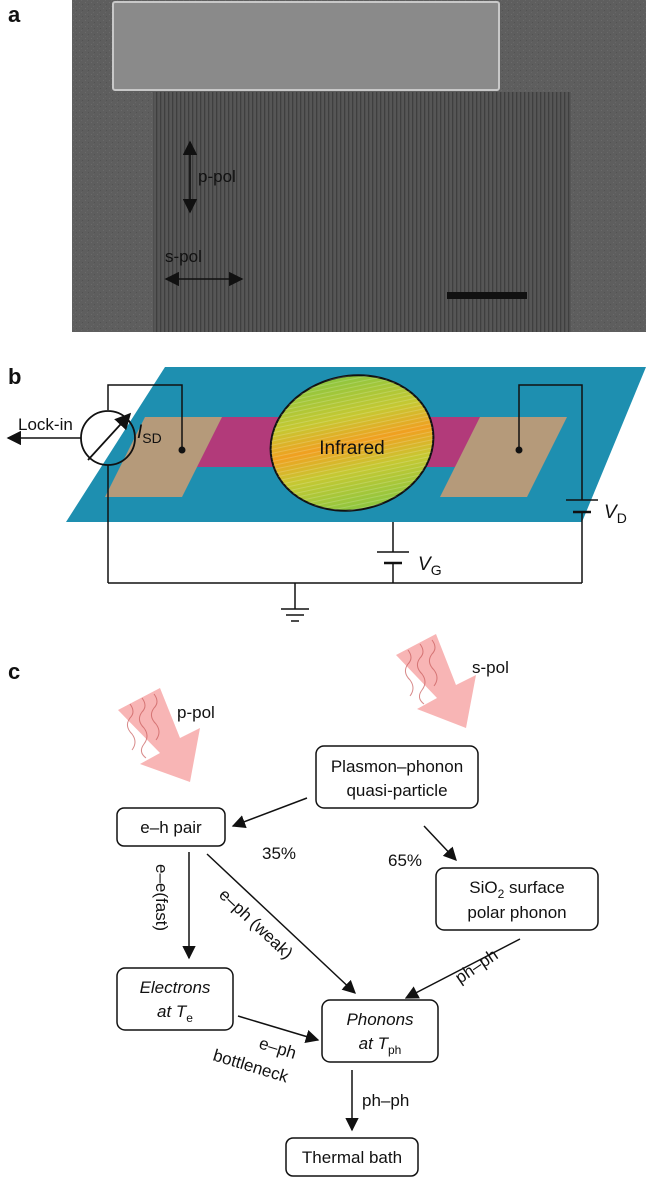 This screenshot has width=646, height=1184. Describe the element at coordinates (516, 912) in the screenshot. I see `sio2-line2: polar phonon` at that location.